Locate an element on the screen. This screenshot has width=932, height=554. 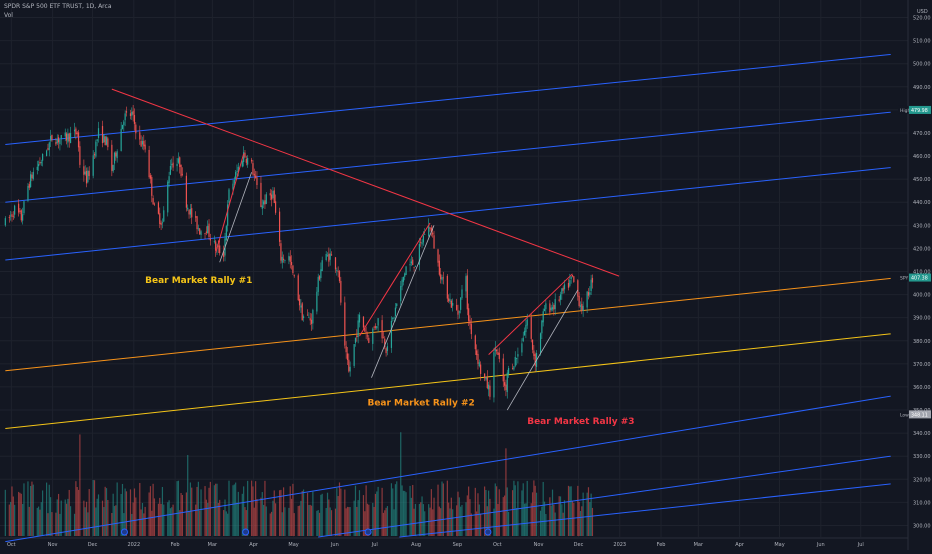
y-tick-label: 340.00 is located at coordinates (922, 434).